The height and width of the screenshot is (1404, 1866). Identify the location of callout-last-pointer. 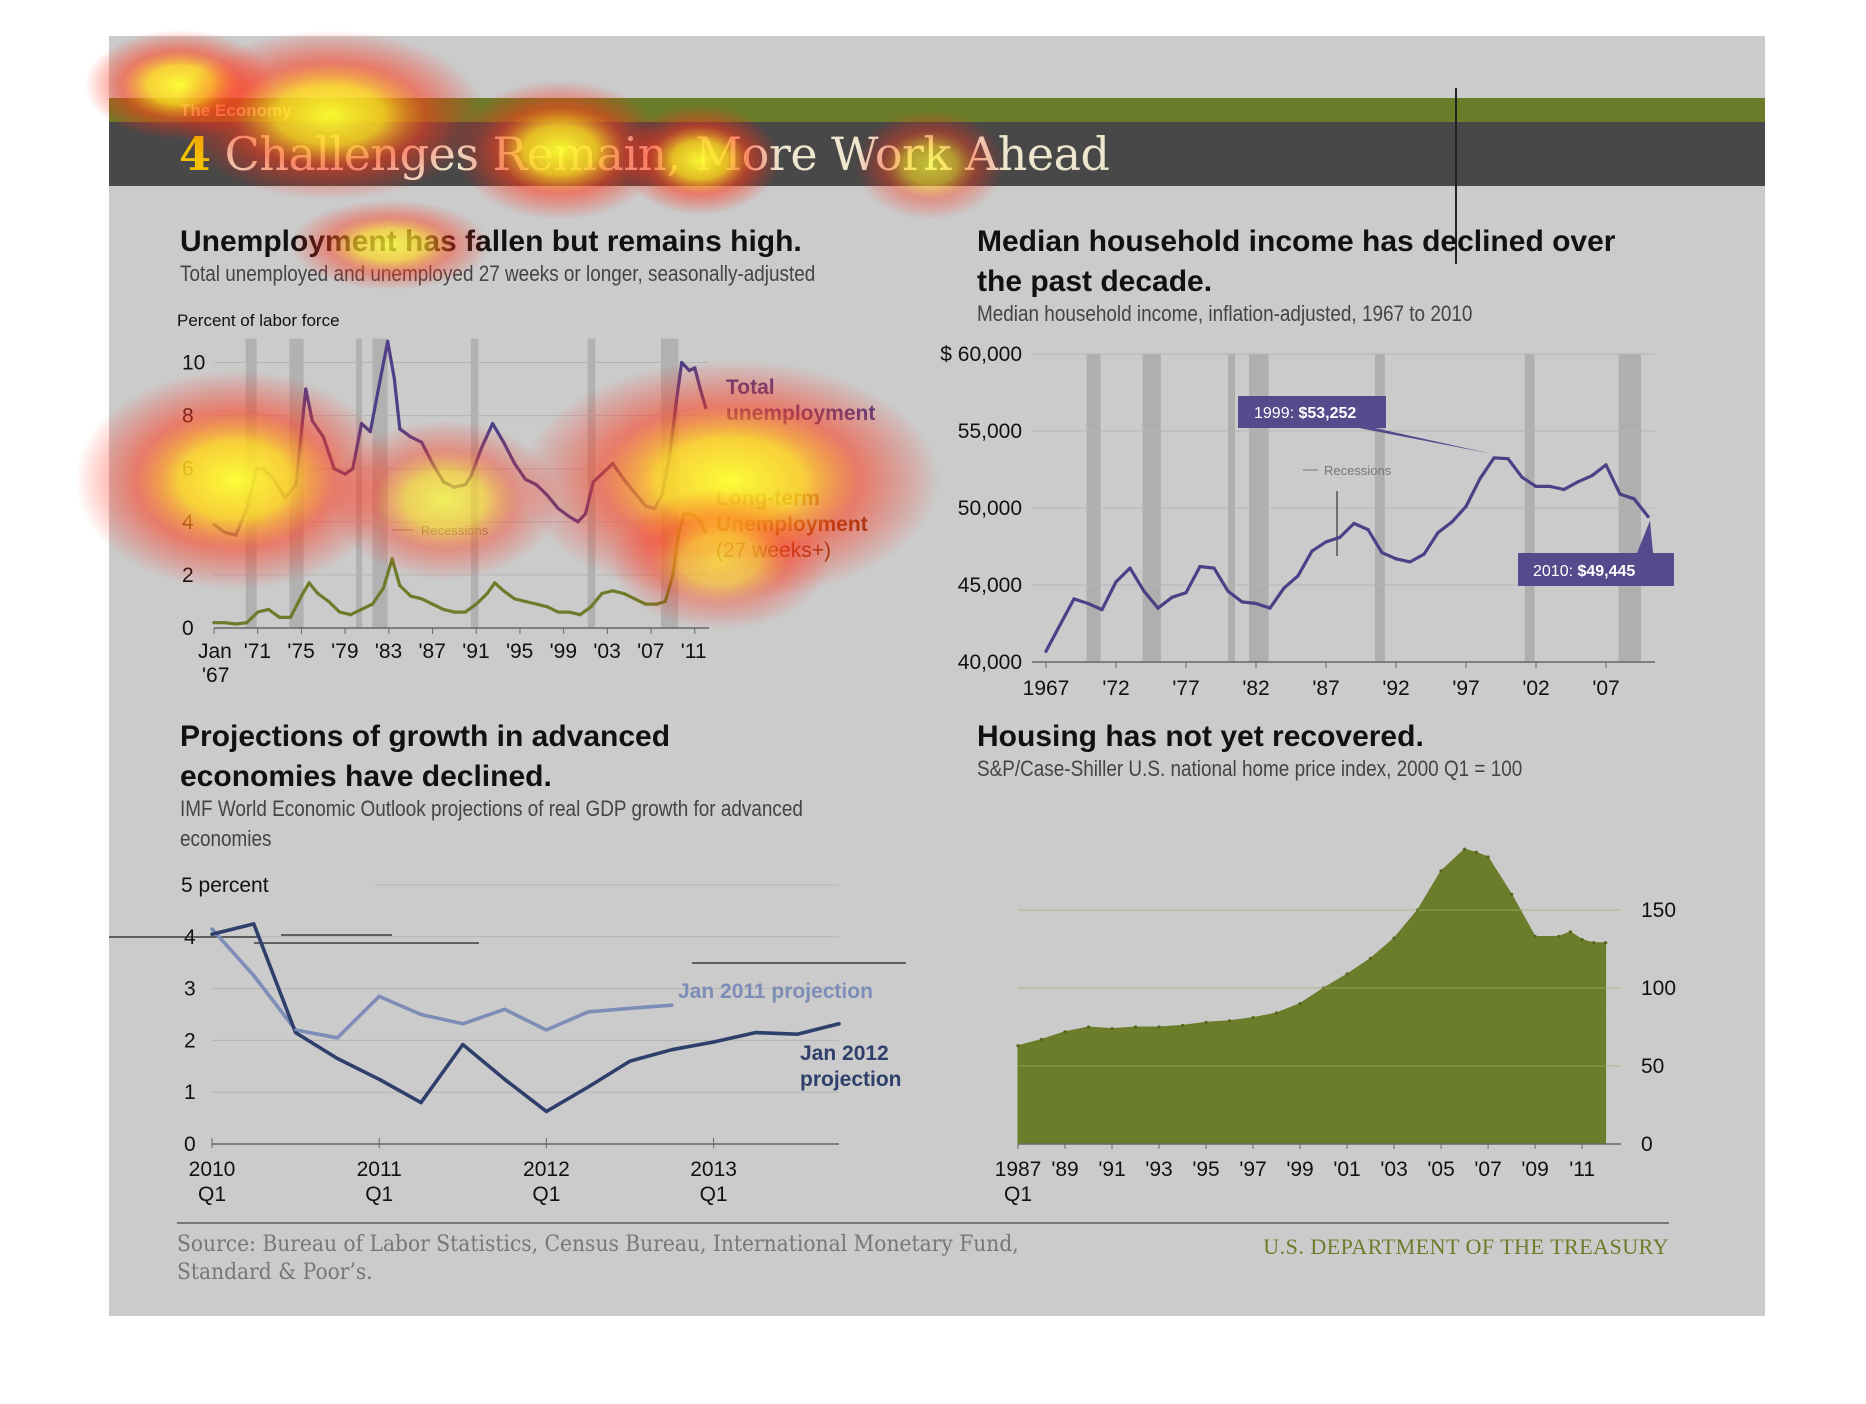
(1645, 536).